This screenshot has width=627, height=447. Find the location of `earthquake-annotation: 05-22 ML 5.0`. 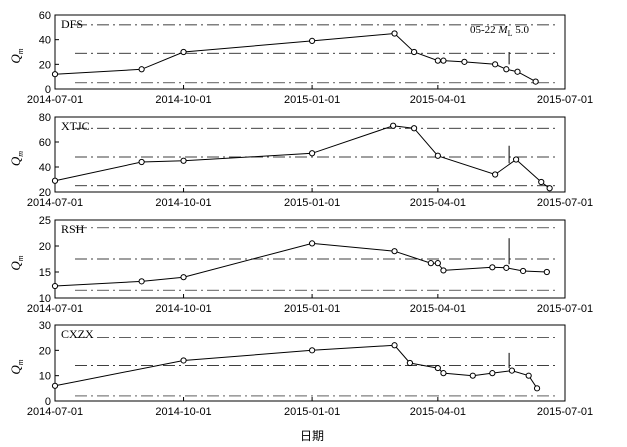

earthquake-annotation: 05-22 ML 5.0 is located at coordinates (499, 31).